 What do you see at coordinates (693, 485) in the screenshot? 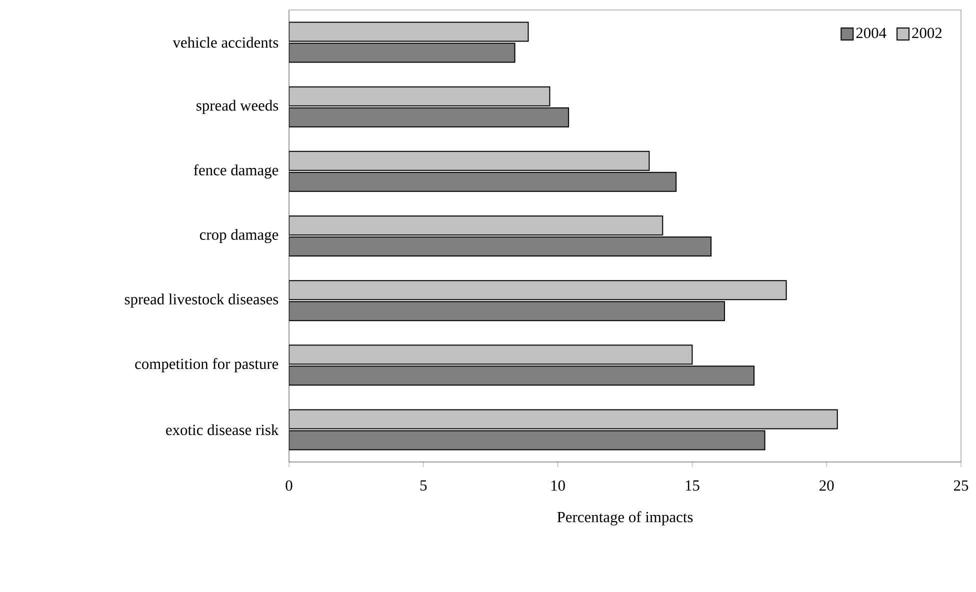
I see `x-tick-label: 15` at bounding box center [693, 485].